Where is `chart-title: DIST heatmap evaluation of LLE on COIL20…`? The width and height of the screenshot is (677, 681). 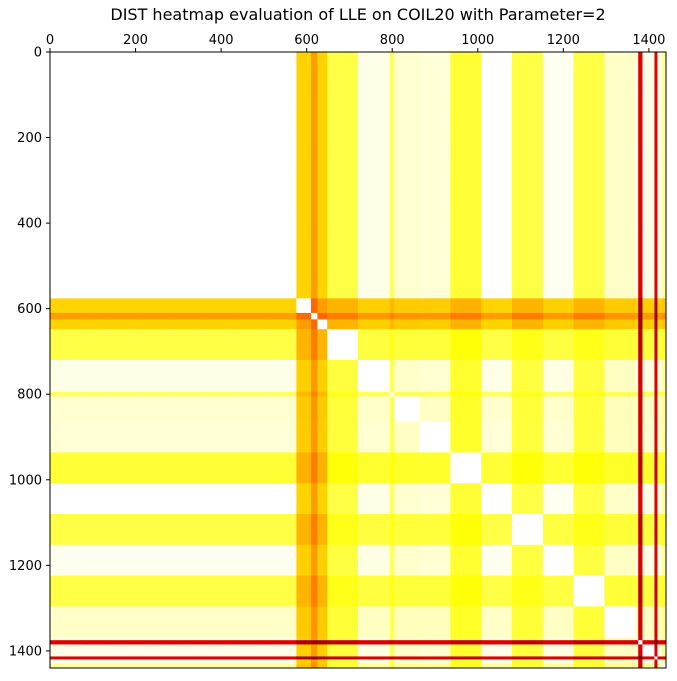 chart-title: DIST heatmap evaluation of LLE on COIL20… is located at coordinates (357, 14).